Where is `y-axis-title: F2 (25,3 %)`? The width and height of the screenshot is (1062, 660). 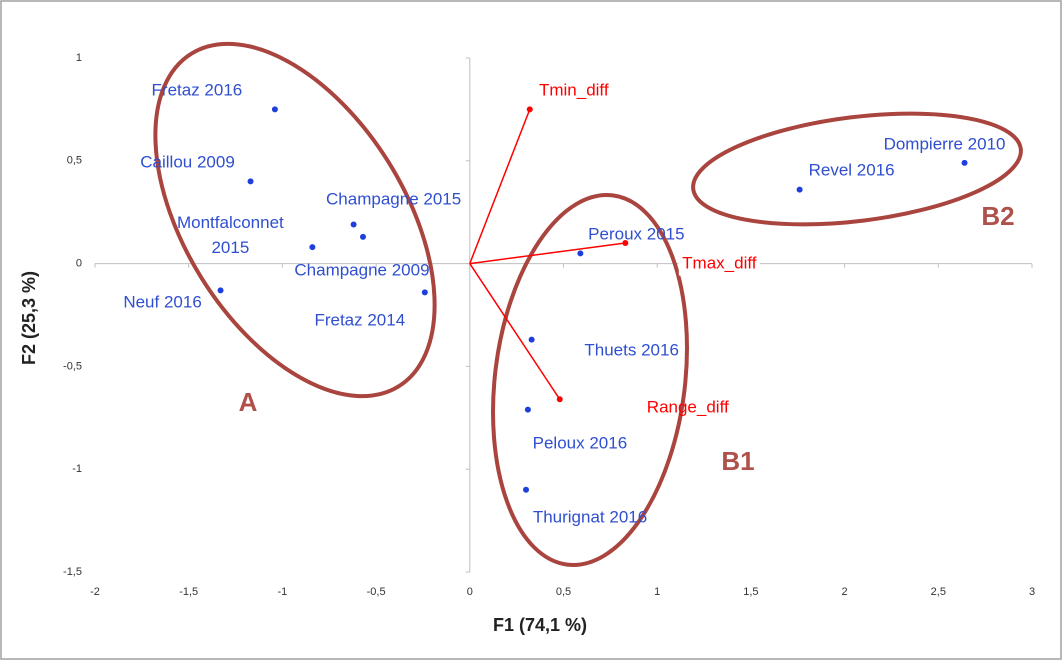 y-axis-title: F2 (25,3 %) is located at coordinates (29, 318).